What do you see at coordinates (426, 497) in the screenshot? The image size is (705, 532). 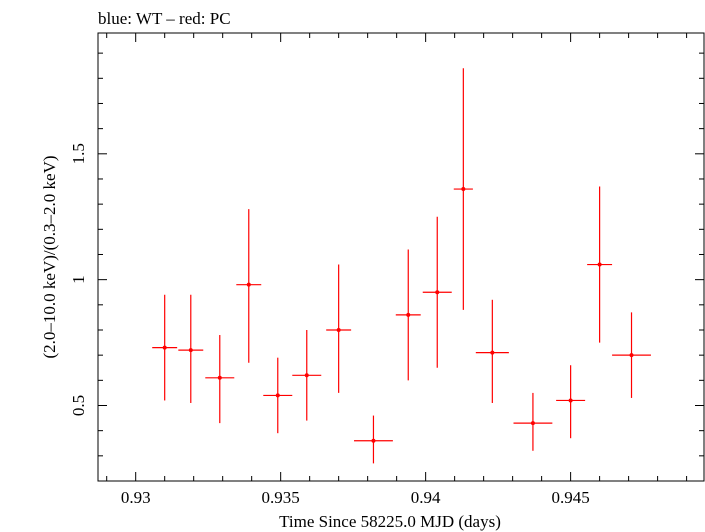 I see `x-tick-label: 0.94` at bounding box center [426, 497].